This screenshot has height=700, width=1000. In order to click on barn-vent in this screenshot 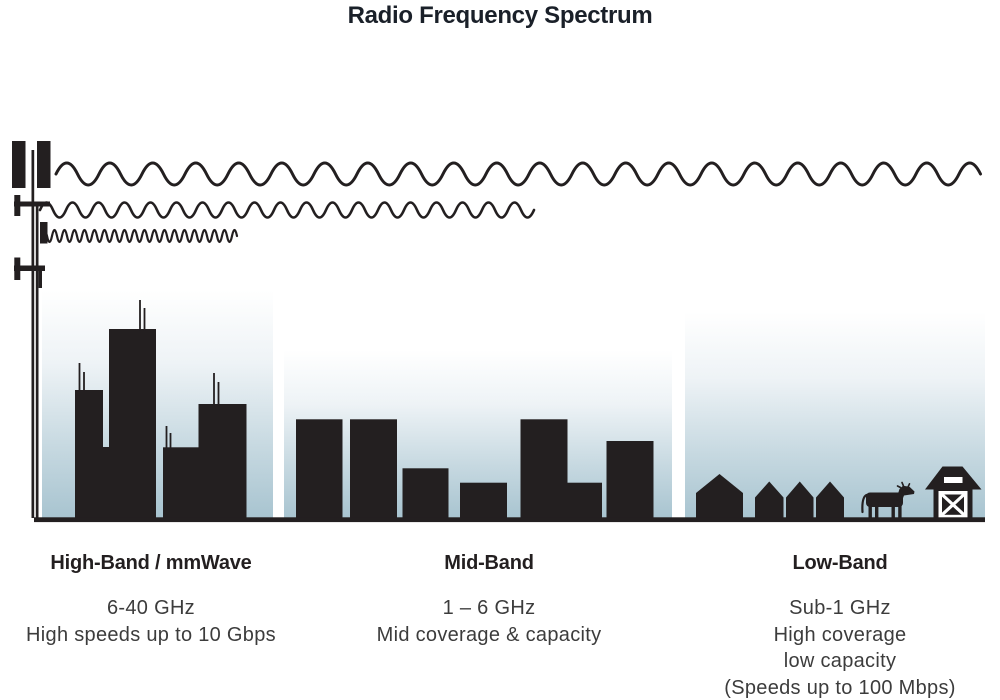, I will do `click(953, 480)`.